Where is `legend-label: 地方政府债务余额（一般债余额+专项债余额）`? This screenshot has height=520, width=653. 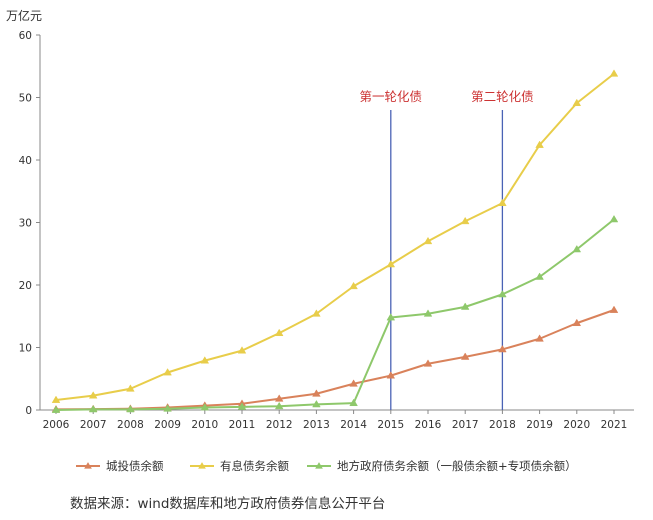 legend-label: 地方政府债务余额（一般债余额+专项债余额） is located at coordinates (457, 466).